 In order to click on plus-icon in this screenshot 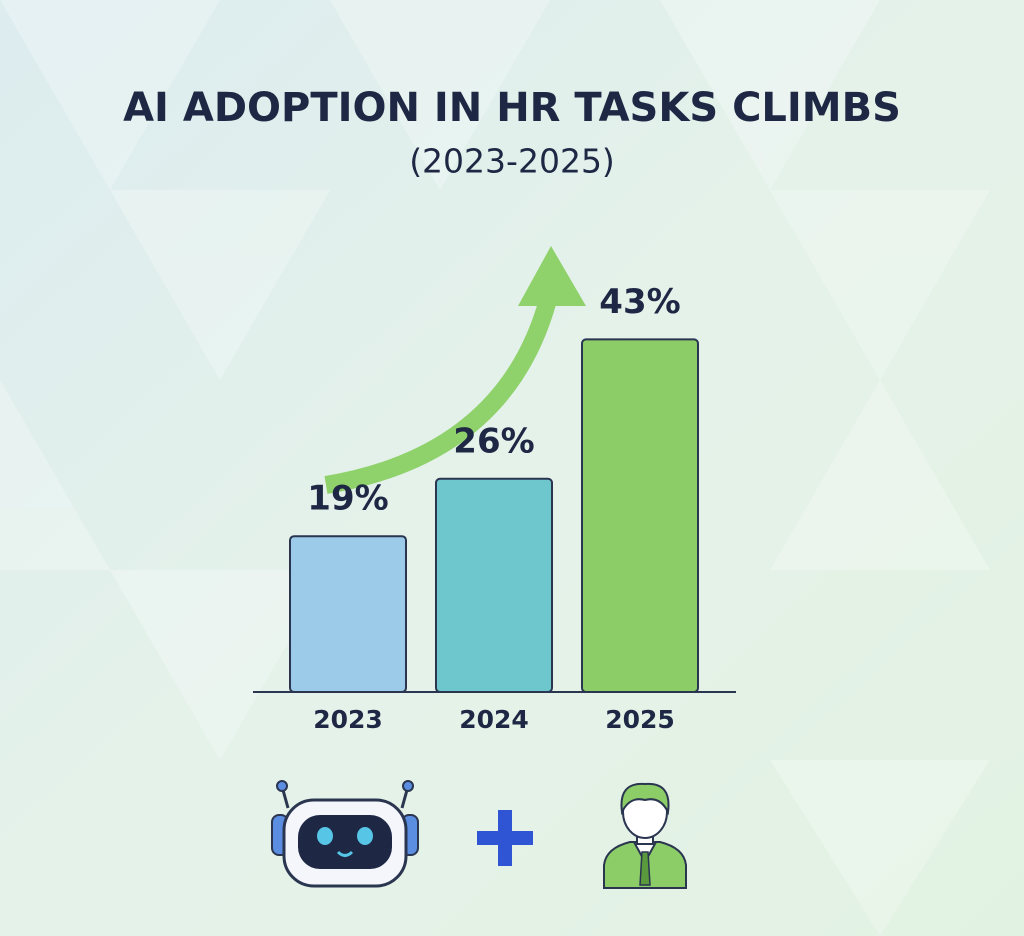, I will do `click(505, 838)`.